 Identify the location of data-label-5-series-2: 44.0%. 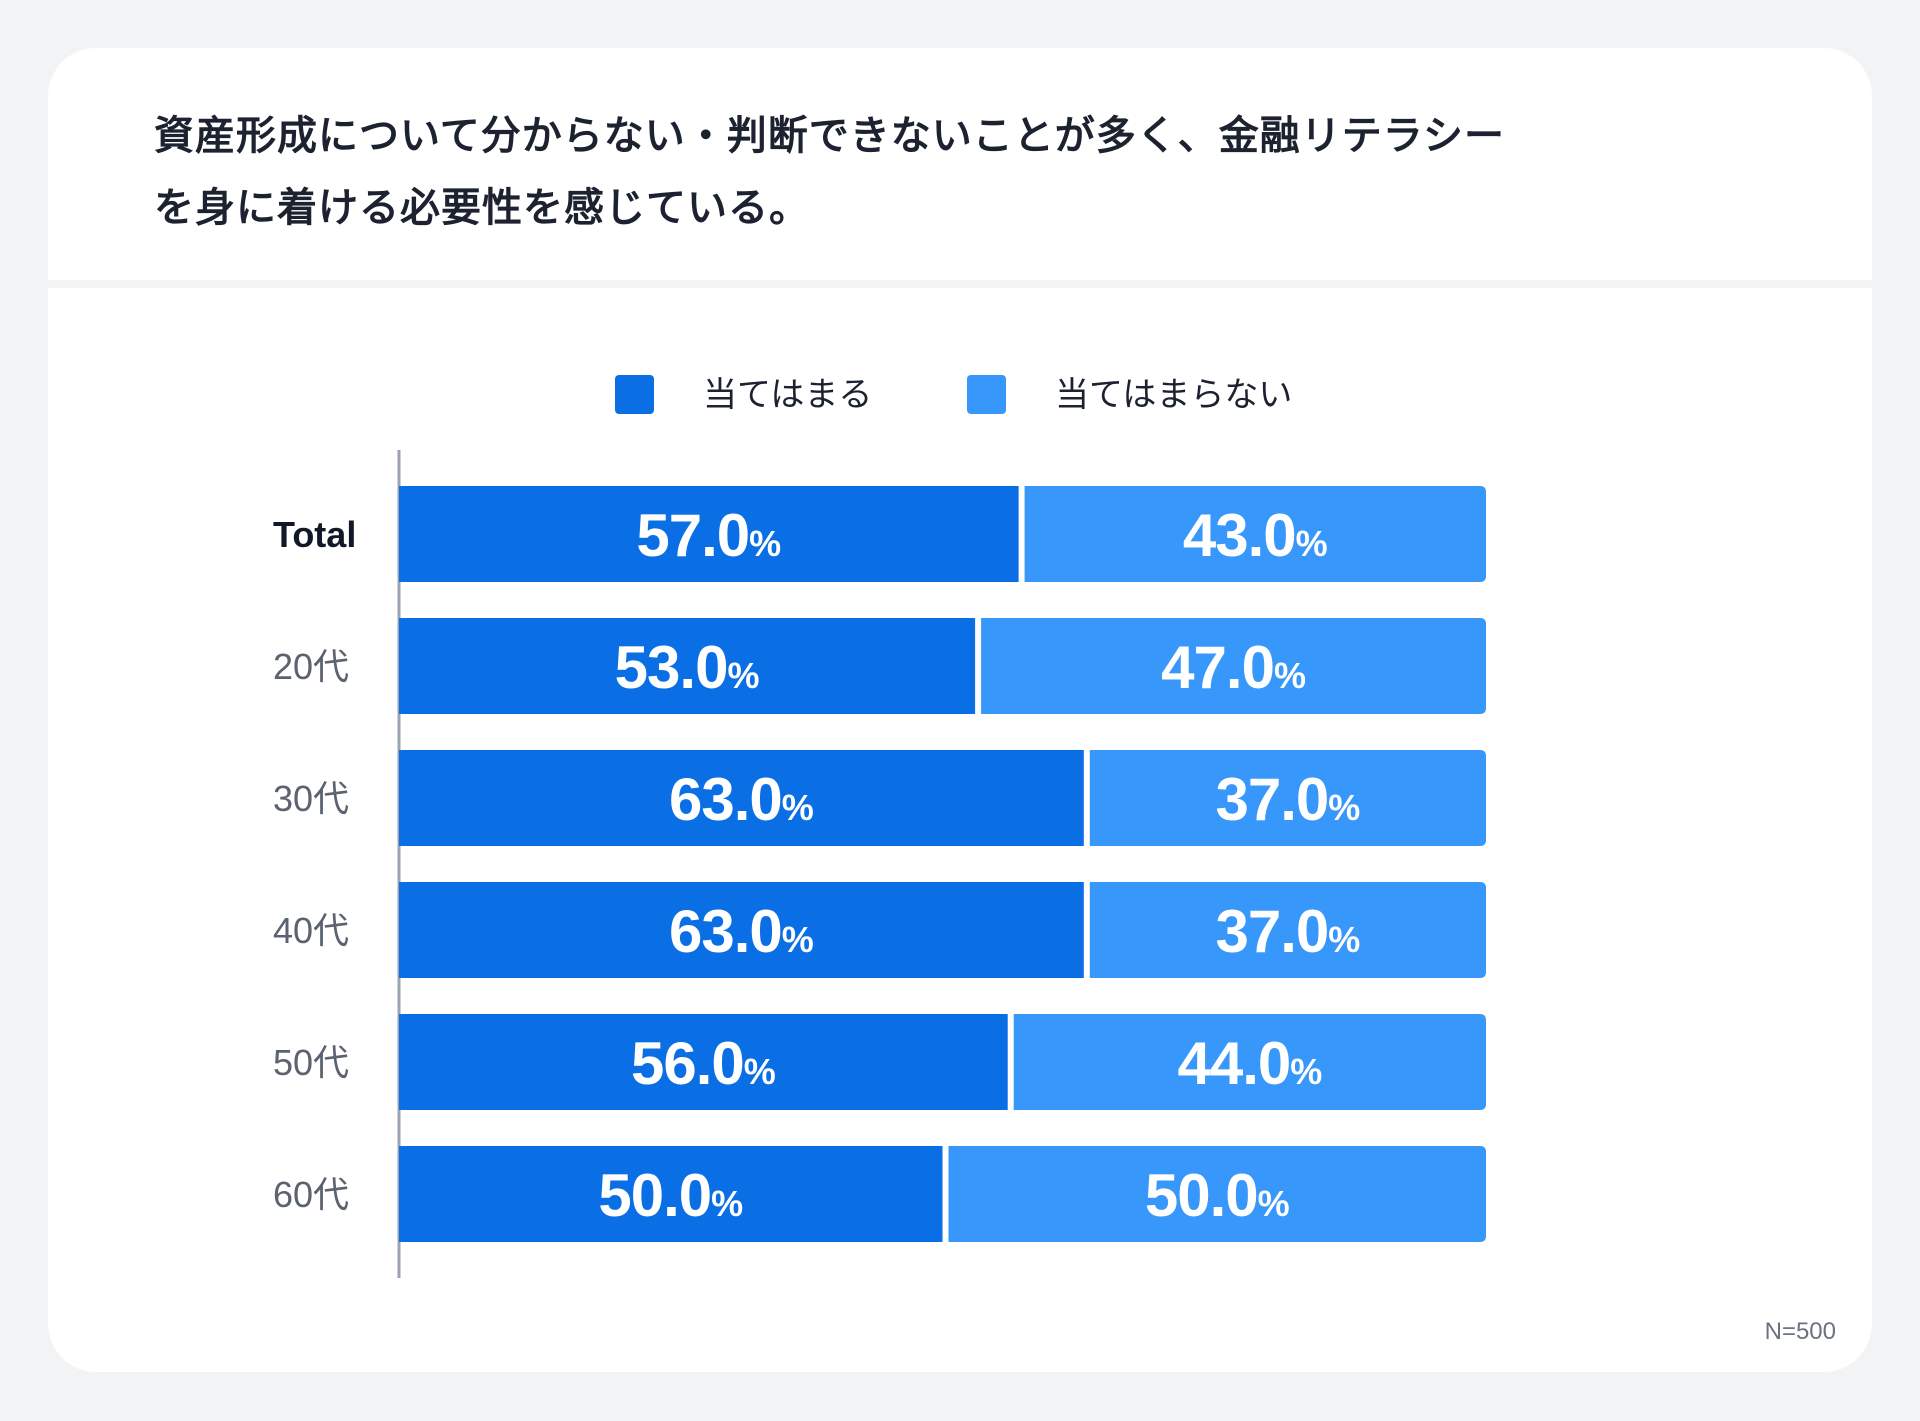
(1249, 1063).